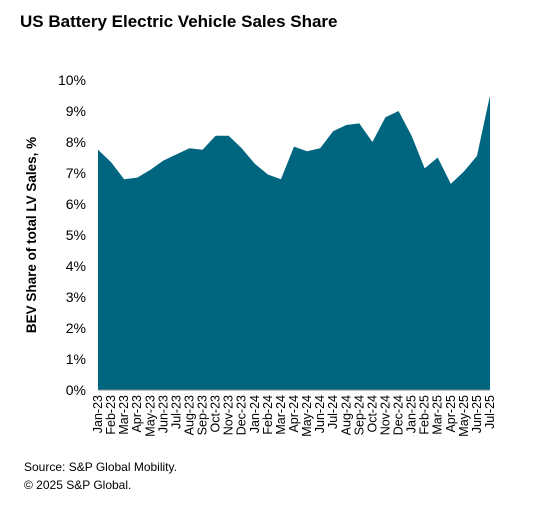 The width and height of the screenshot is (537, 508). I want to click on x-tick-label: Jan-24, so click(255, 414).